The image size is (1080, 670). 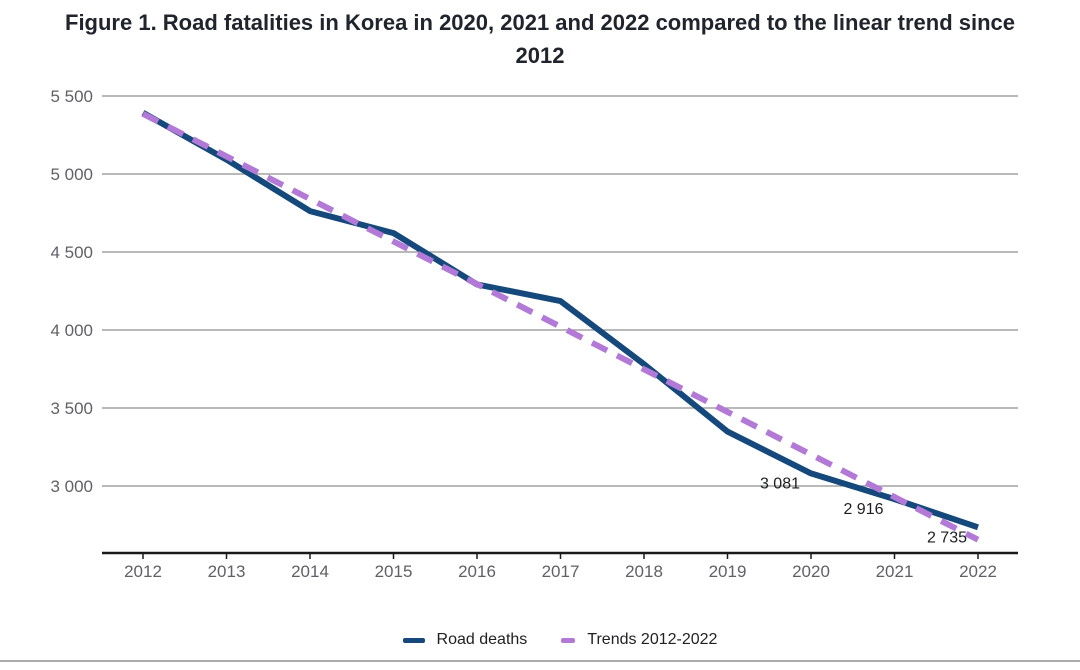 I want to click on x-axis-tick-label: 2013, so click(x=227, y=571).